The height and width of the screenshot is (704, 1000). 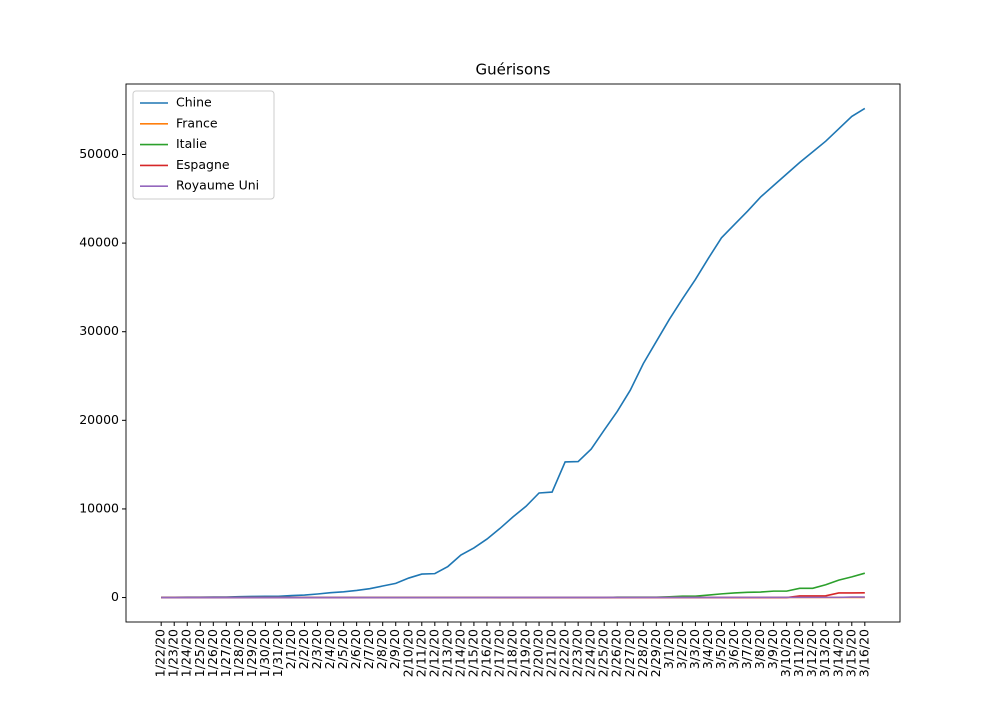 I want to click on legend-label: Chine, so click(x=194, y=102).